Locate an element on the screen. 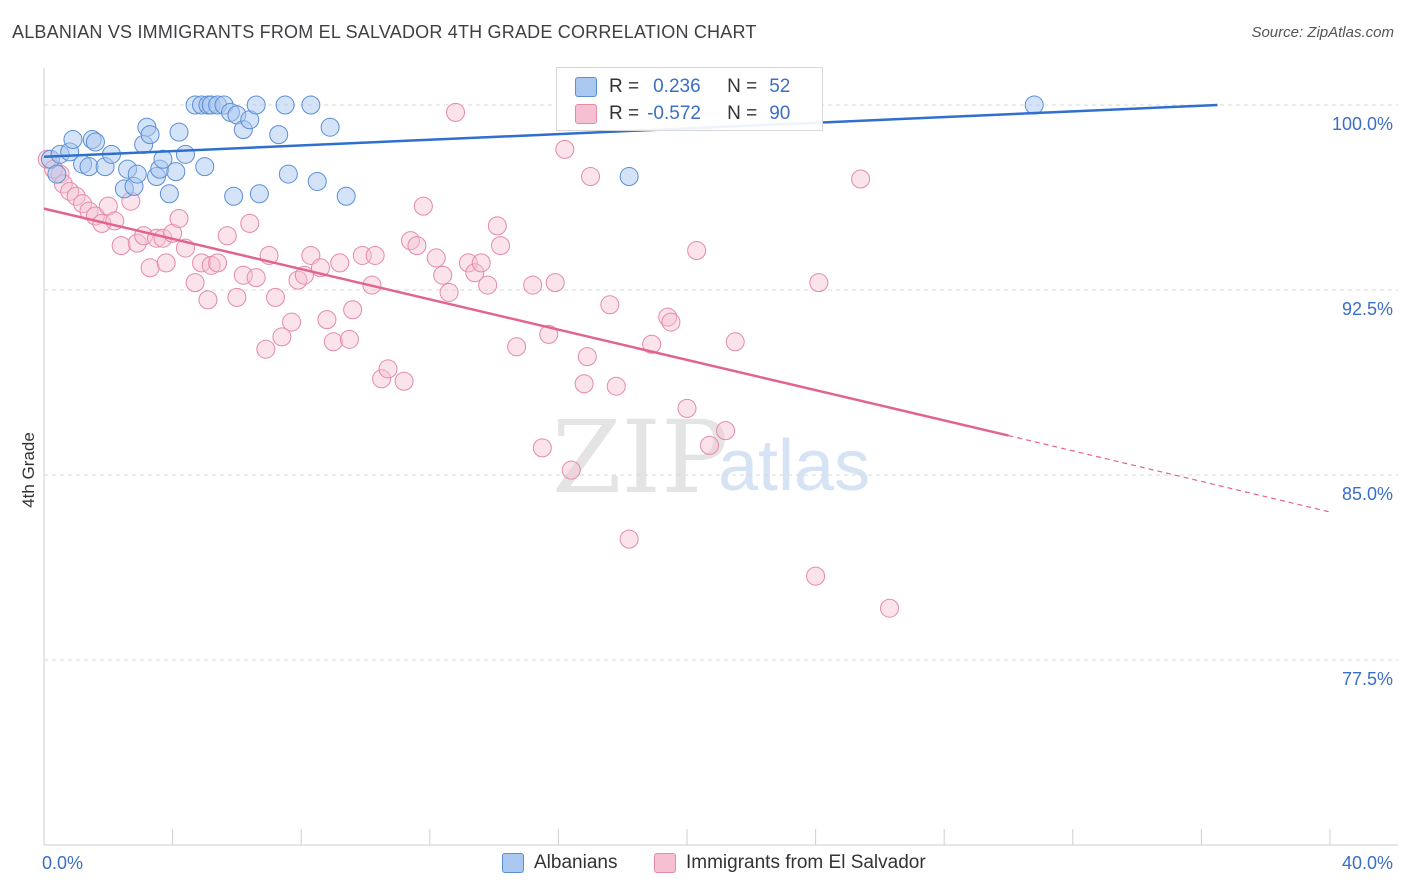  bottom-legend-swatch-blue is located at coordinates (513, 863).